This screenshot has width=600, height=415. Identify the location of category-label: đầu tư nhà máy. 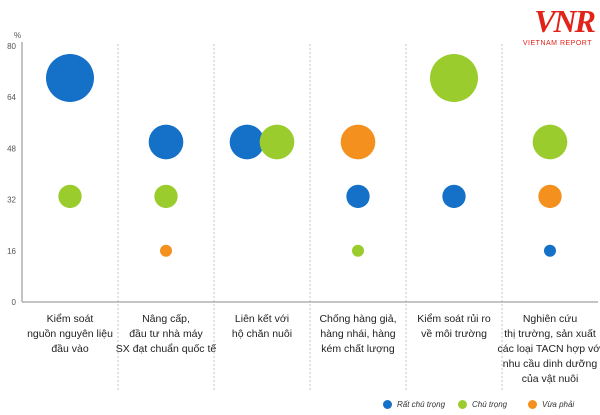
(166, 334).